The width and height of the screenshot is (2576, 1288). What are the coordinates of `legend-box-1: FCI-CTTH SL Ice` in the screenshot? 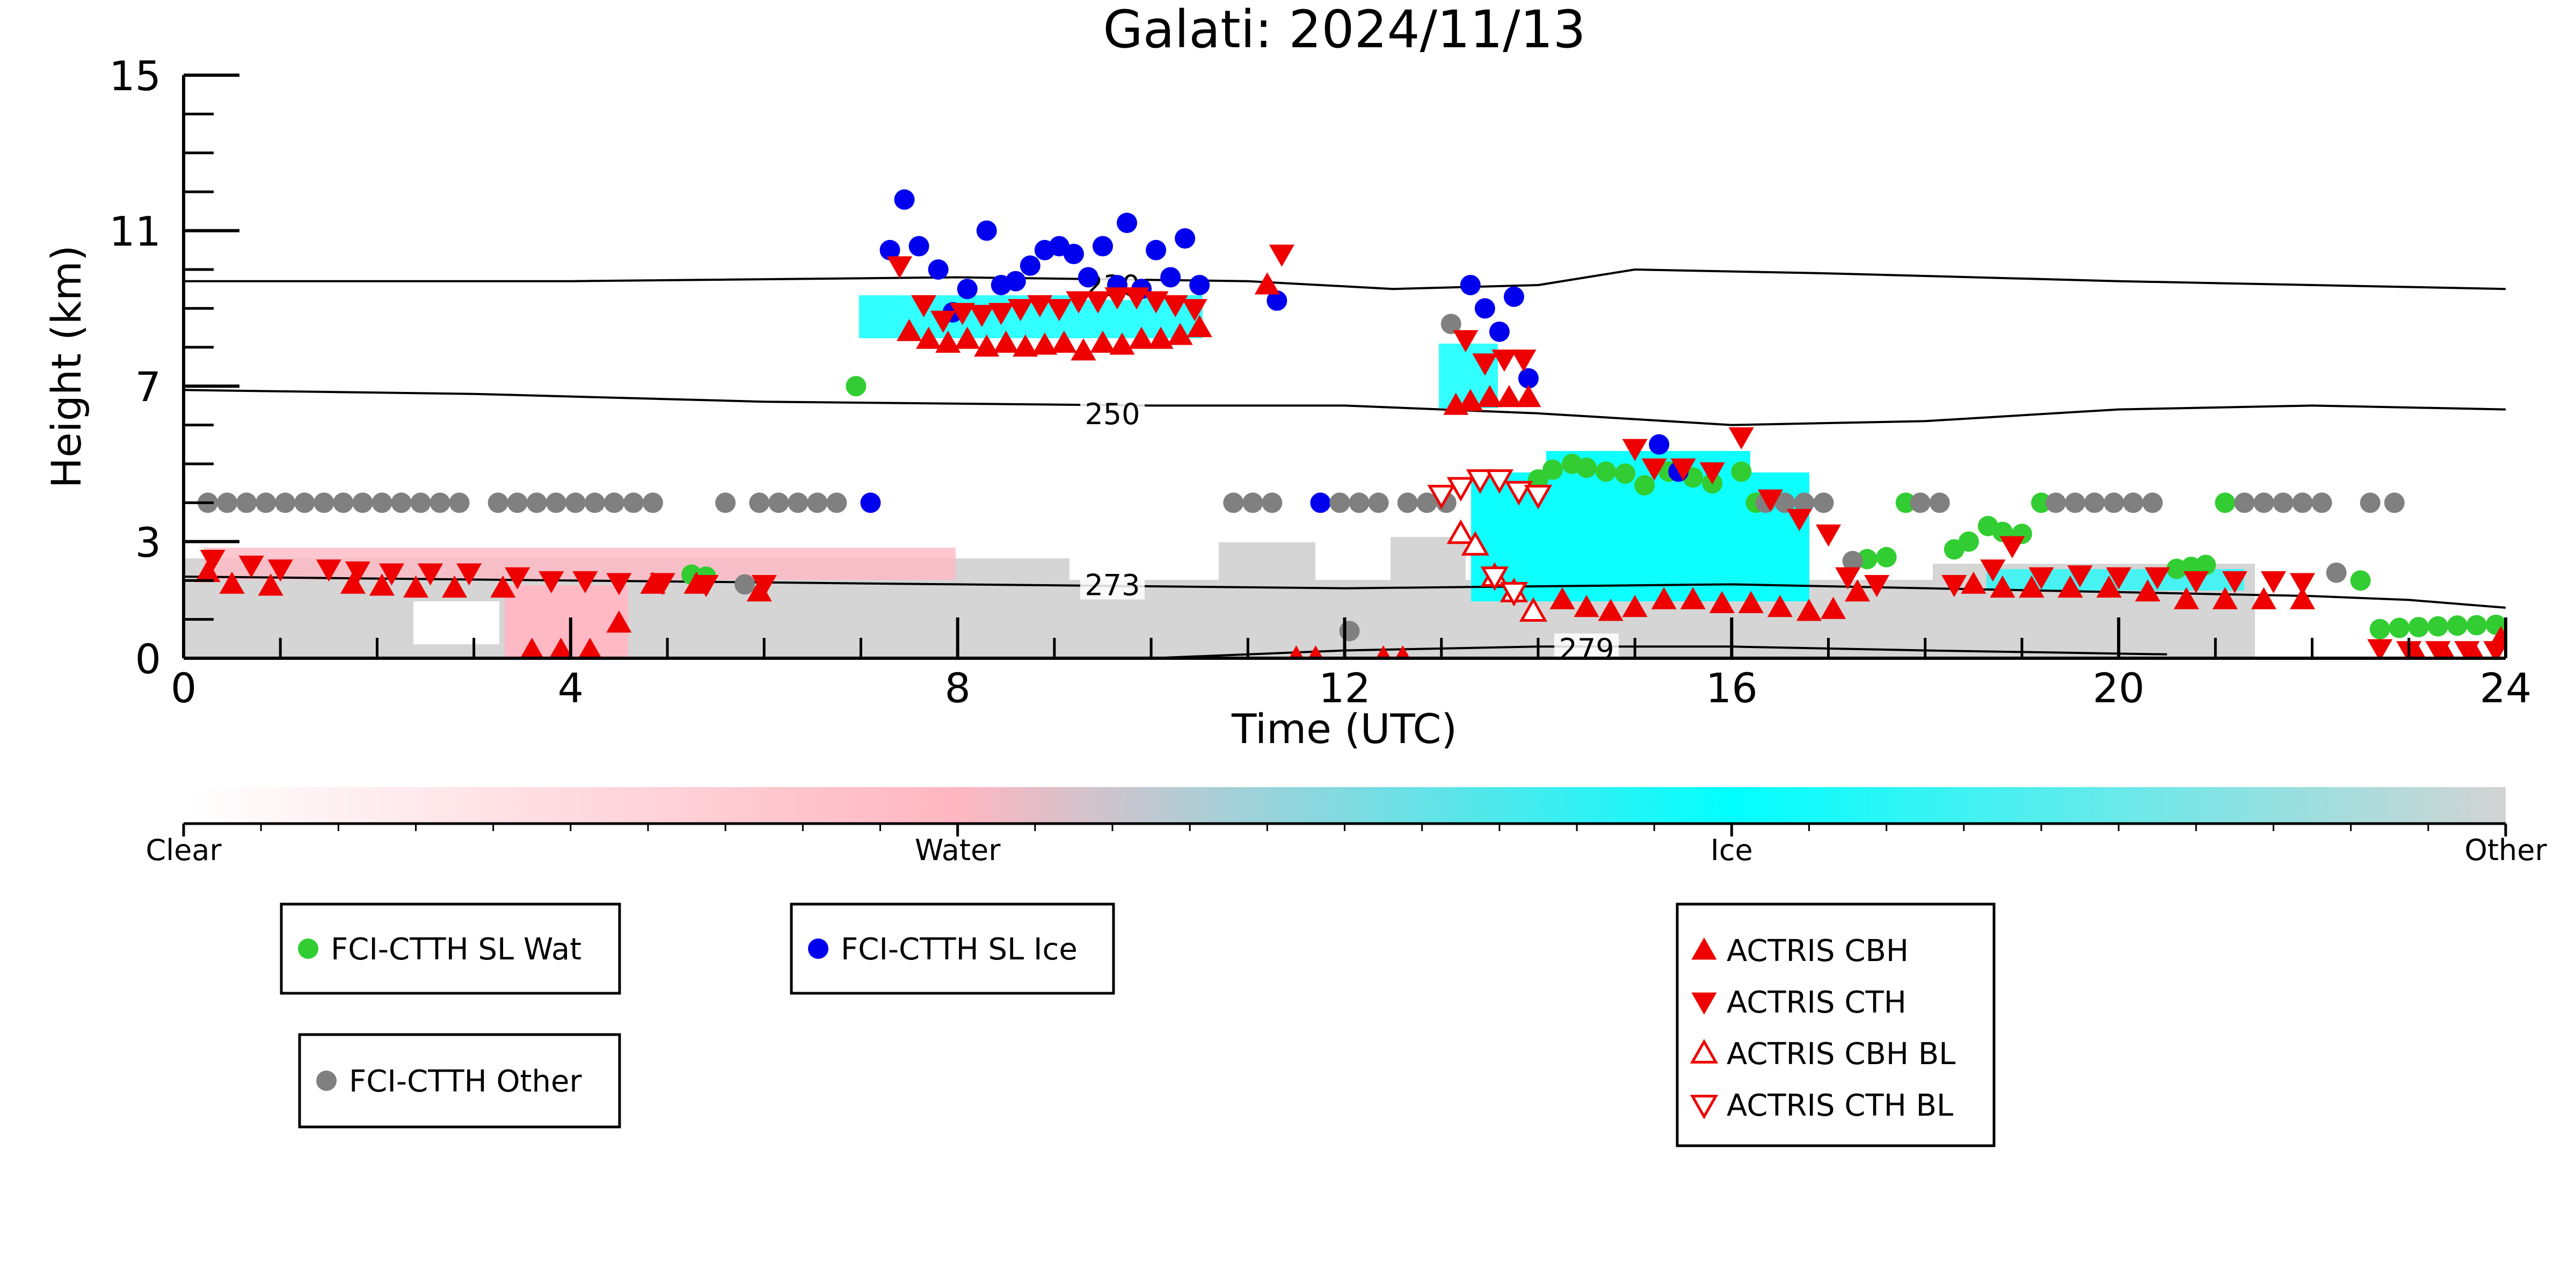 It's located at (952, 949).